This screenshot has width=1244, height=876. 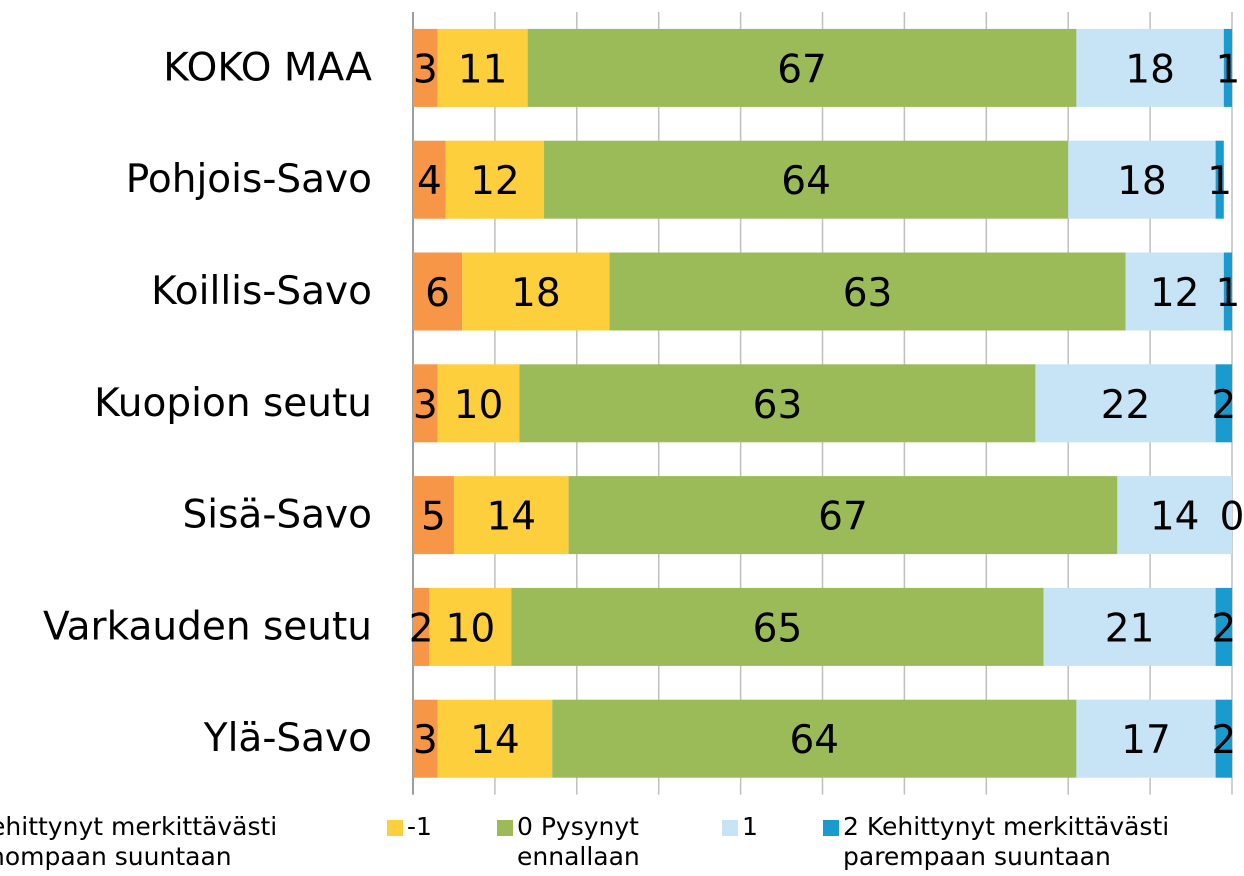 I want to click on category-label: KOKO MAA, so click(x=267, y=67).